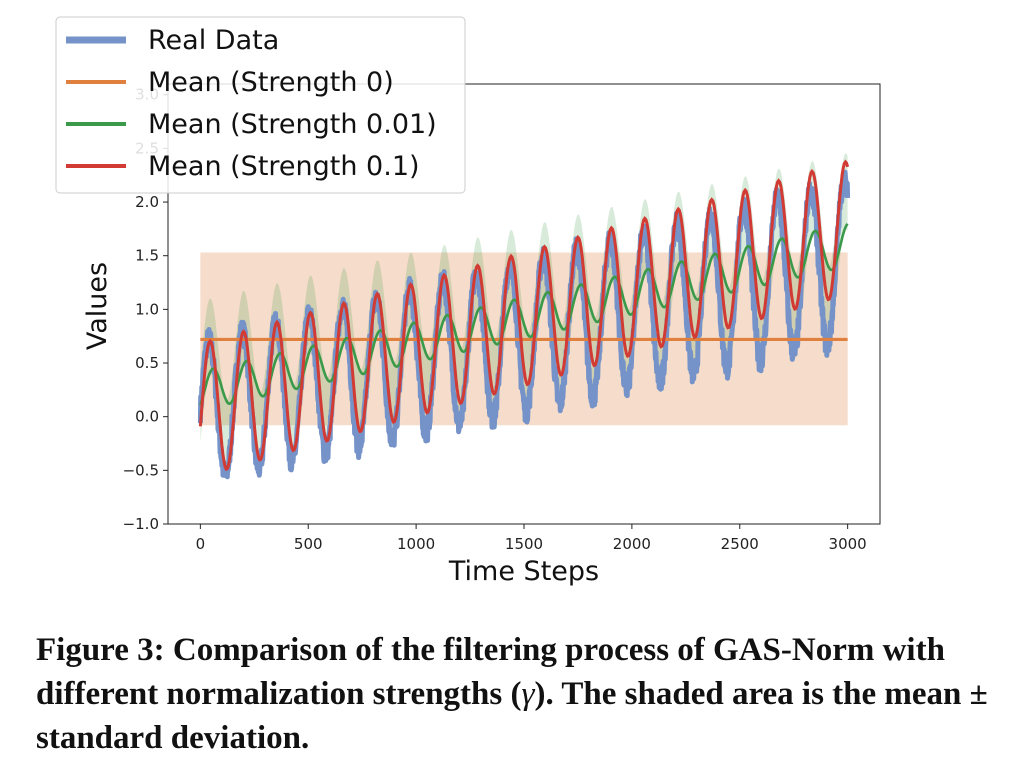 This screenshot has height=778, width=1014. Describe the element at coordinates (528, 694) in the screenshot. I see `caption-gamma: γ` at that location.